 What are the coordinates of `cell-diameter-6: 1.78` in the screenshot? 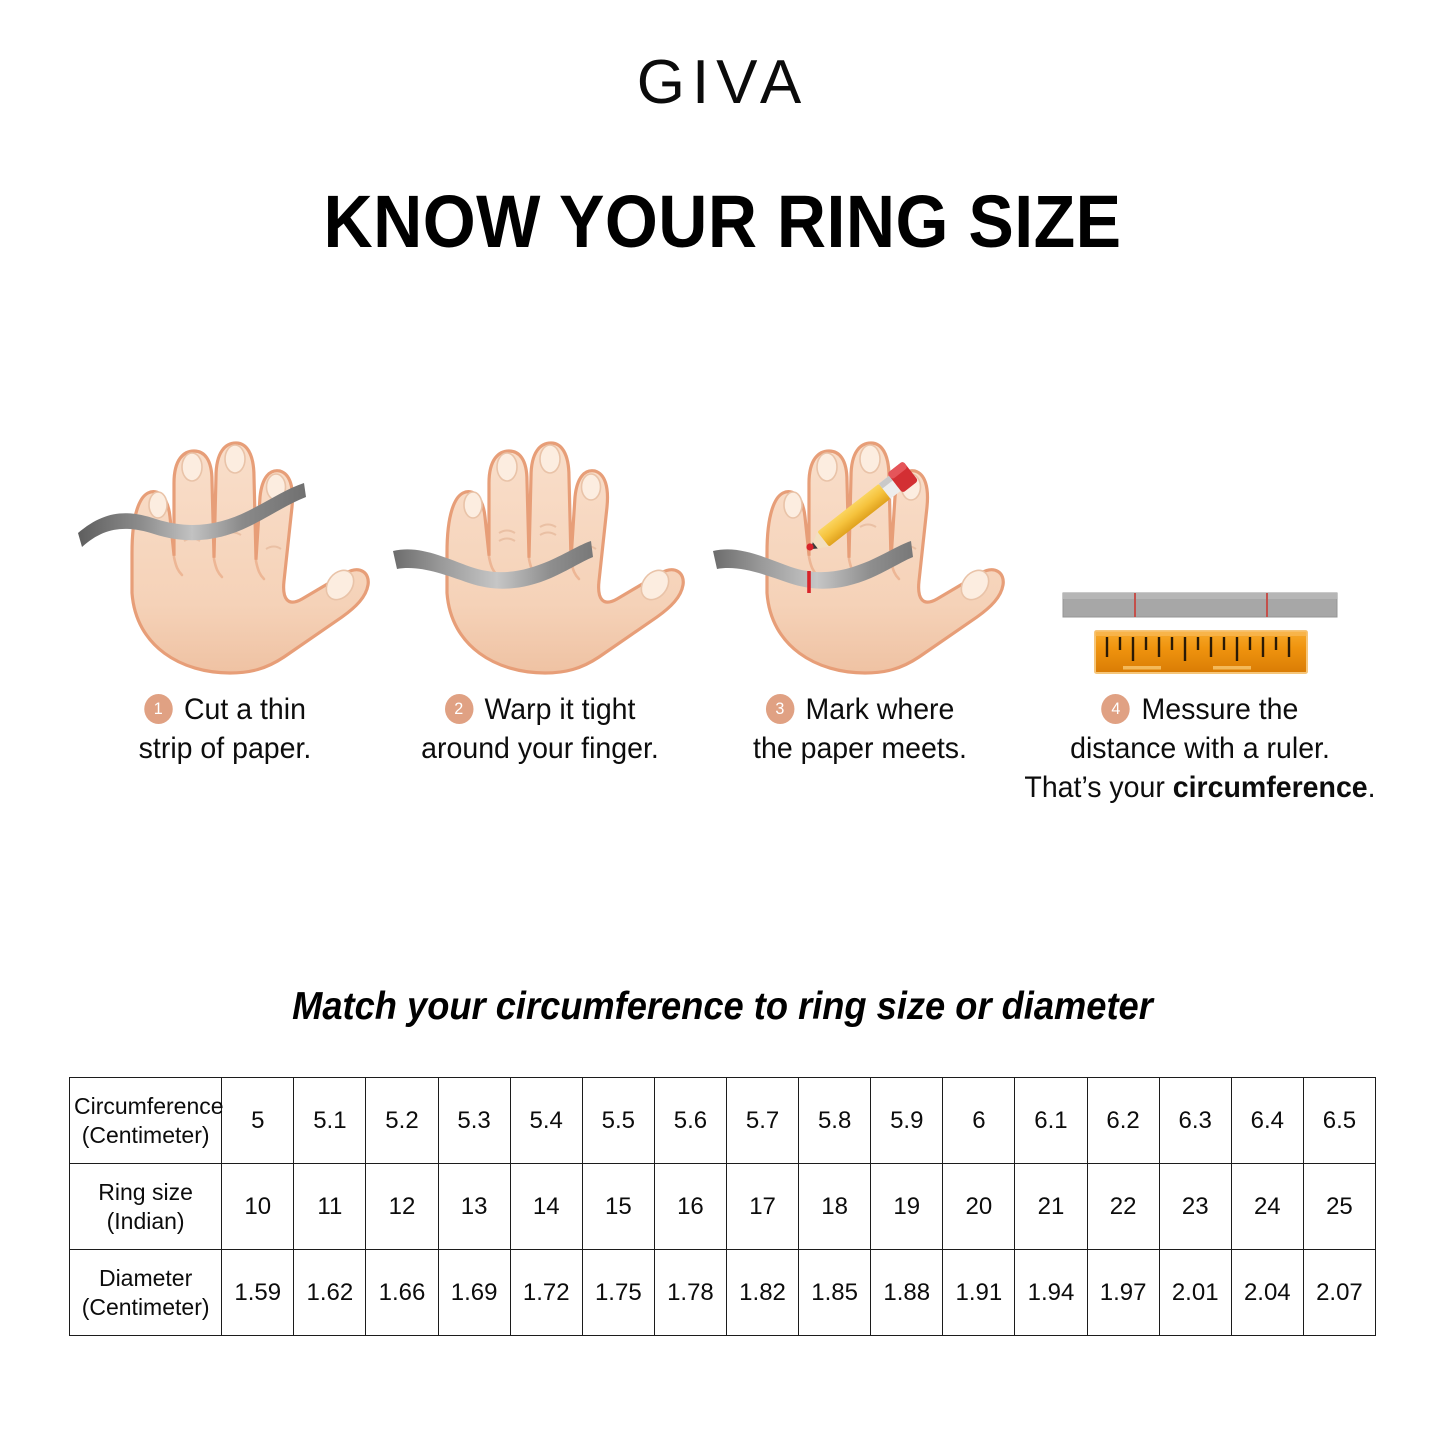 It's located at (690, 1292).